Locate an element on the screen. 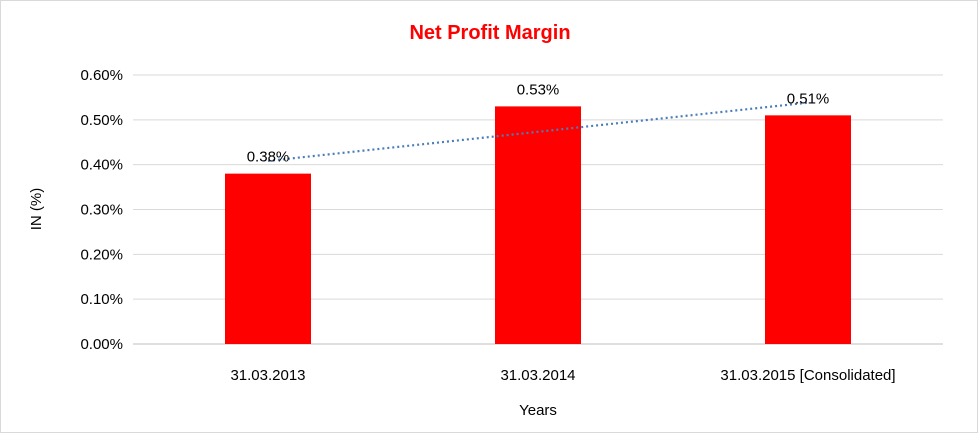 The image size is (978, 434). bar-31.03.2013 is located at coordinates (268, 258).